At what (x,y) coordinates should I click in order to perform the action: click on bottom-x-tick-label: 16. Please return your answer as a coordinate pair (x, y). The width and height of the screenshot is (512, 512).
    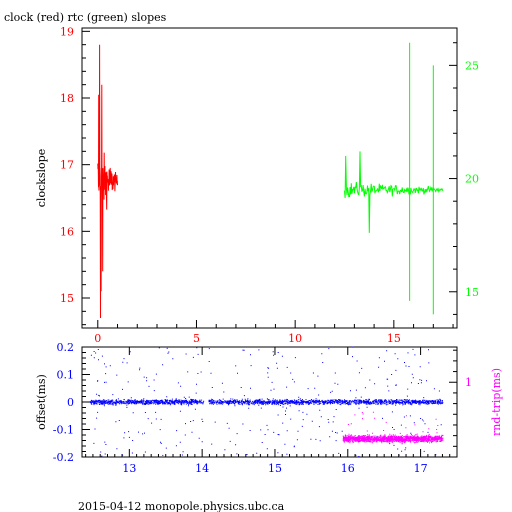
    Looking at the image, I should click on (348, 468).